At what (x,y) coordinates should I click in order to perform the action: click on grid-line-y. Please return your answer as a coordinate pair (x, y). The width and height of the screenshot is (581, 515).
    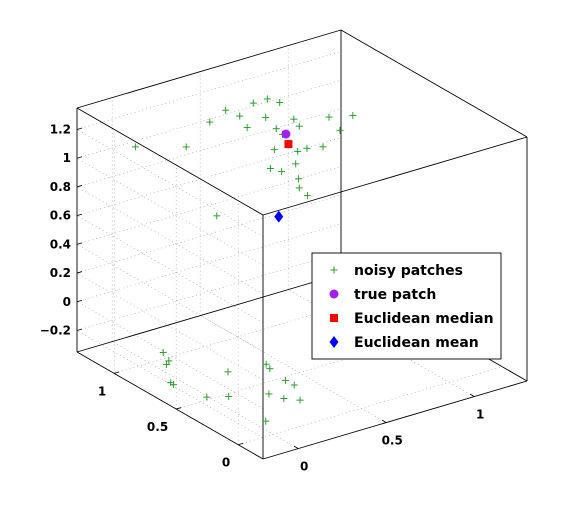
    Looking at the image, I should click on (370, 406).